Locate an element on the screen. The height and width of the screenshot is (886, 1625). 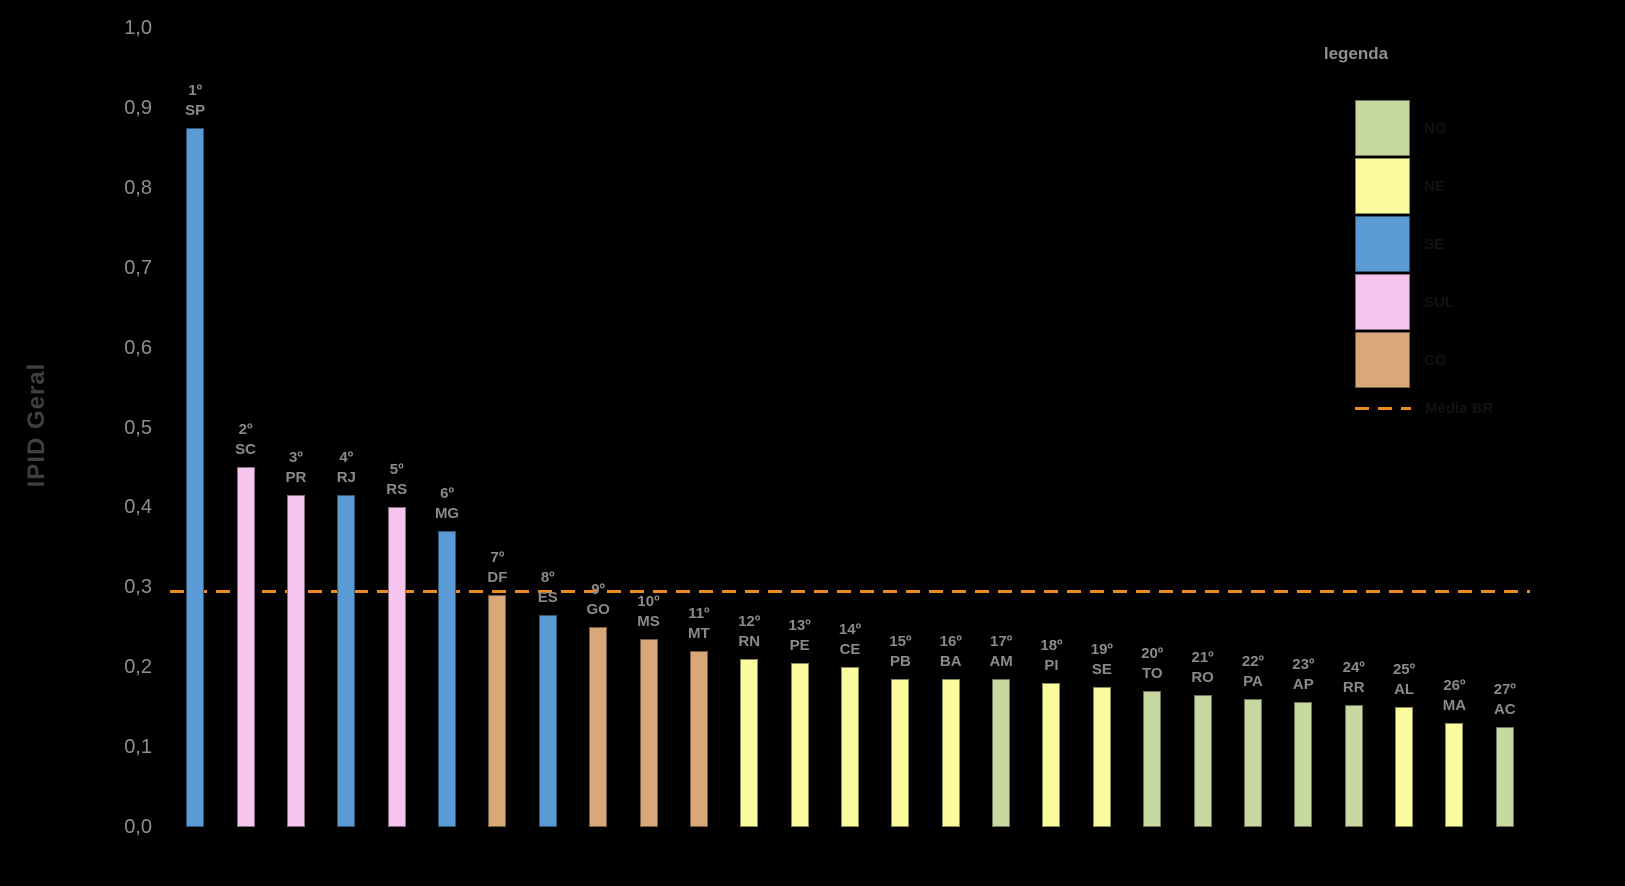
bar-label-MA: 26º MA is located at coordinates (1454, 696).